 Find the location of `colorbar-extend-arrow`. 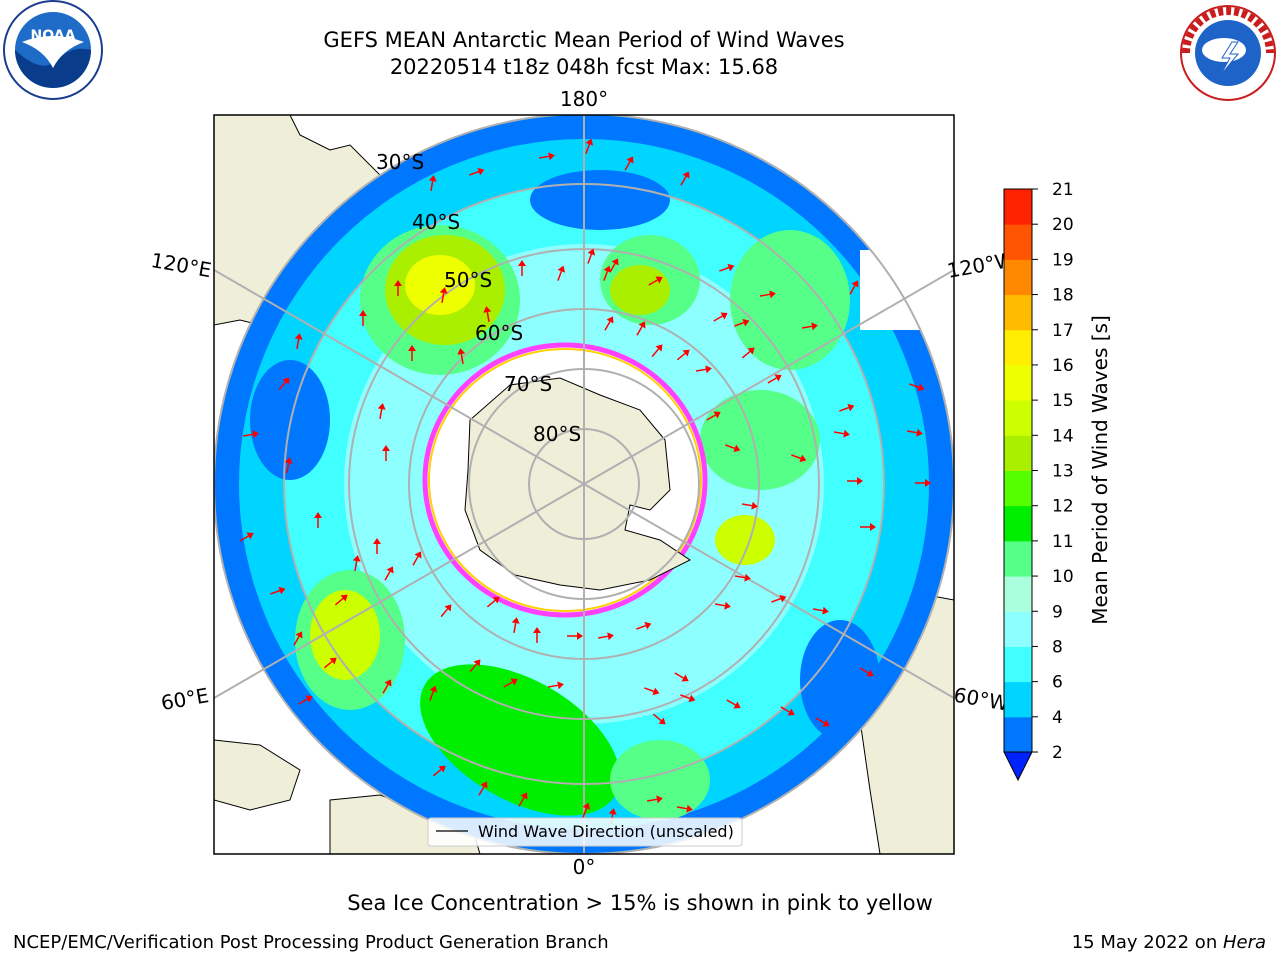

colorbar-extend-arrow is located at coordinates (1018, 766).